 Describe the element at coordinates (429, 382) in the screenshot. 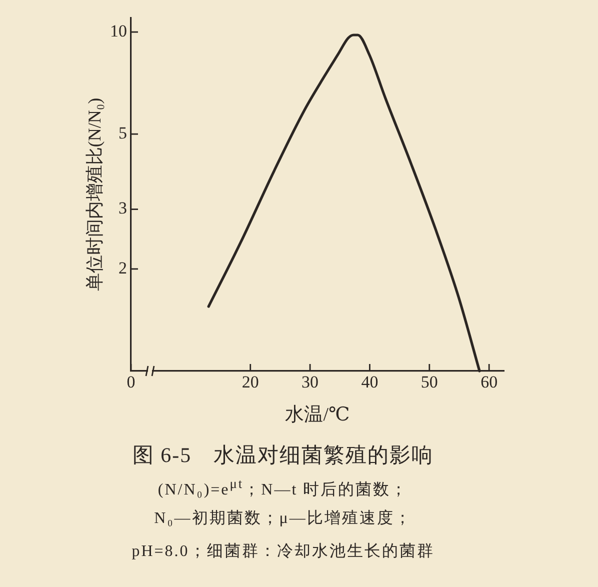

I see `x-tick-label: 50` at that location.